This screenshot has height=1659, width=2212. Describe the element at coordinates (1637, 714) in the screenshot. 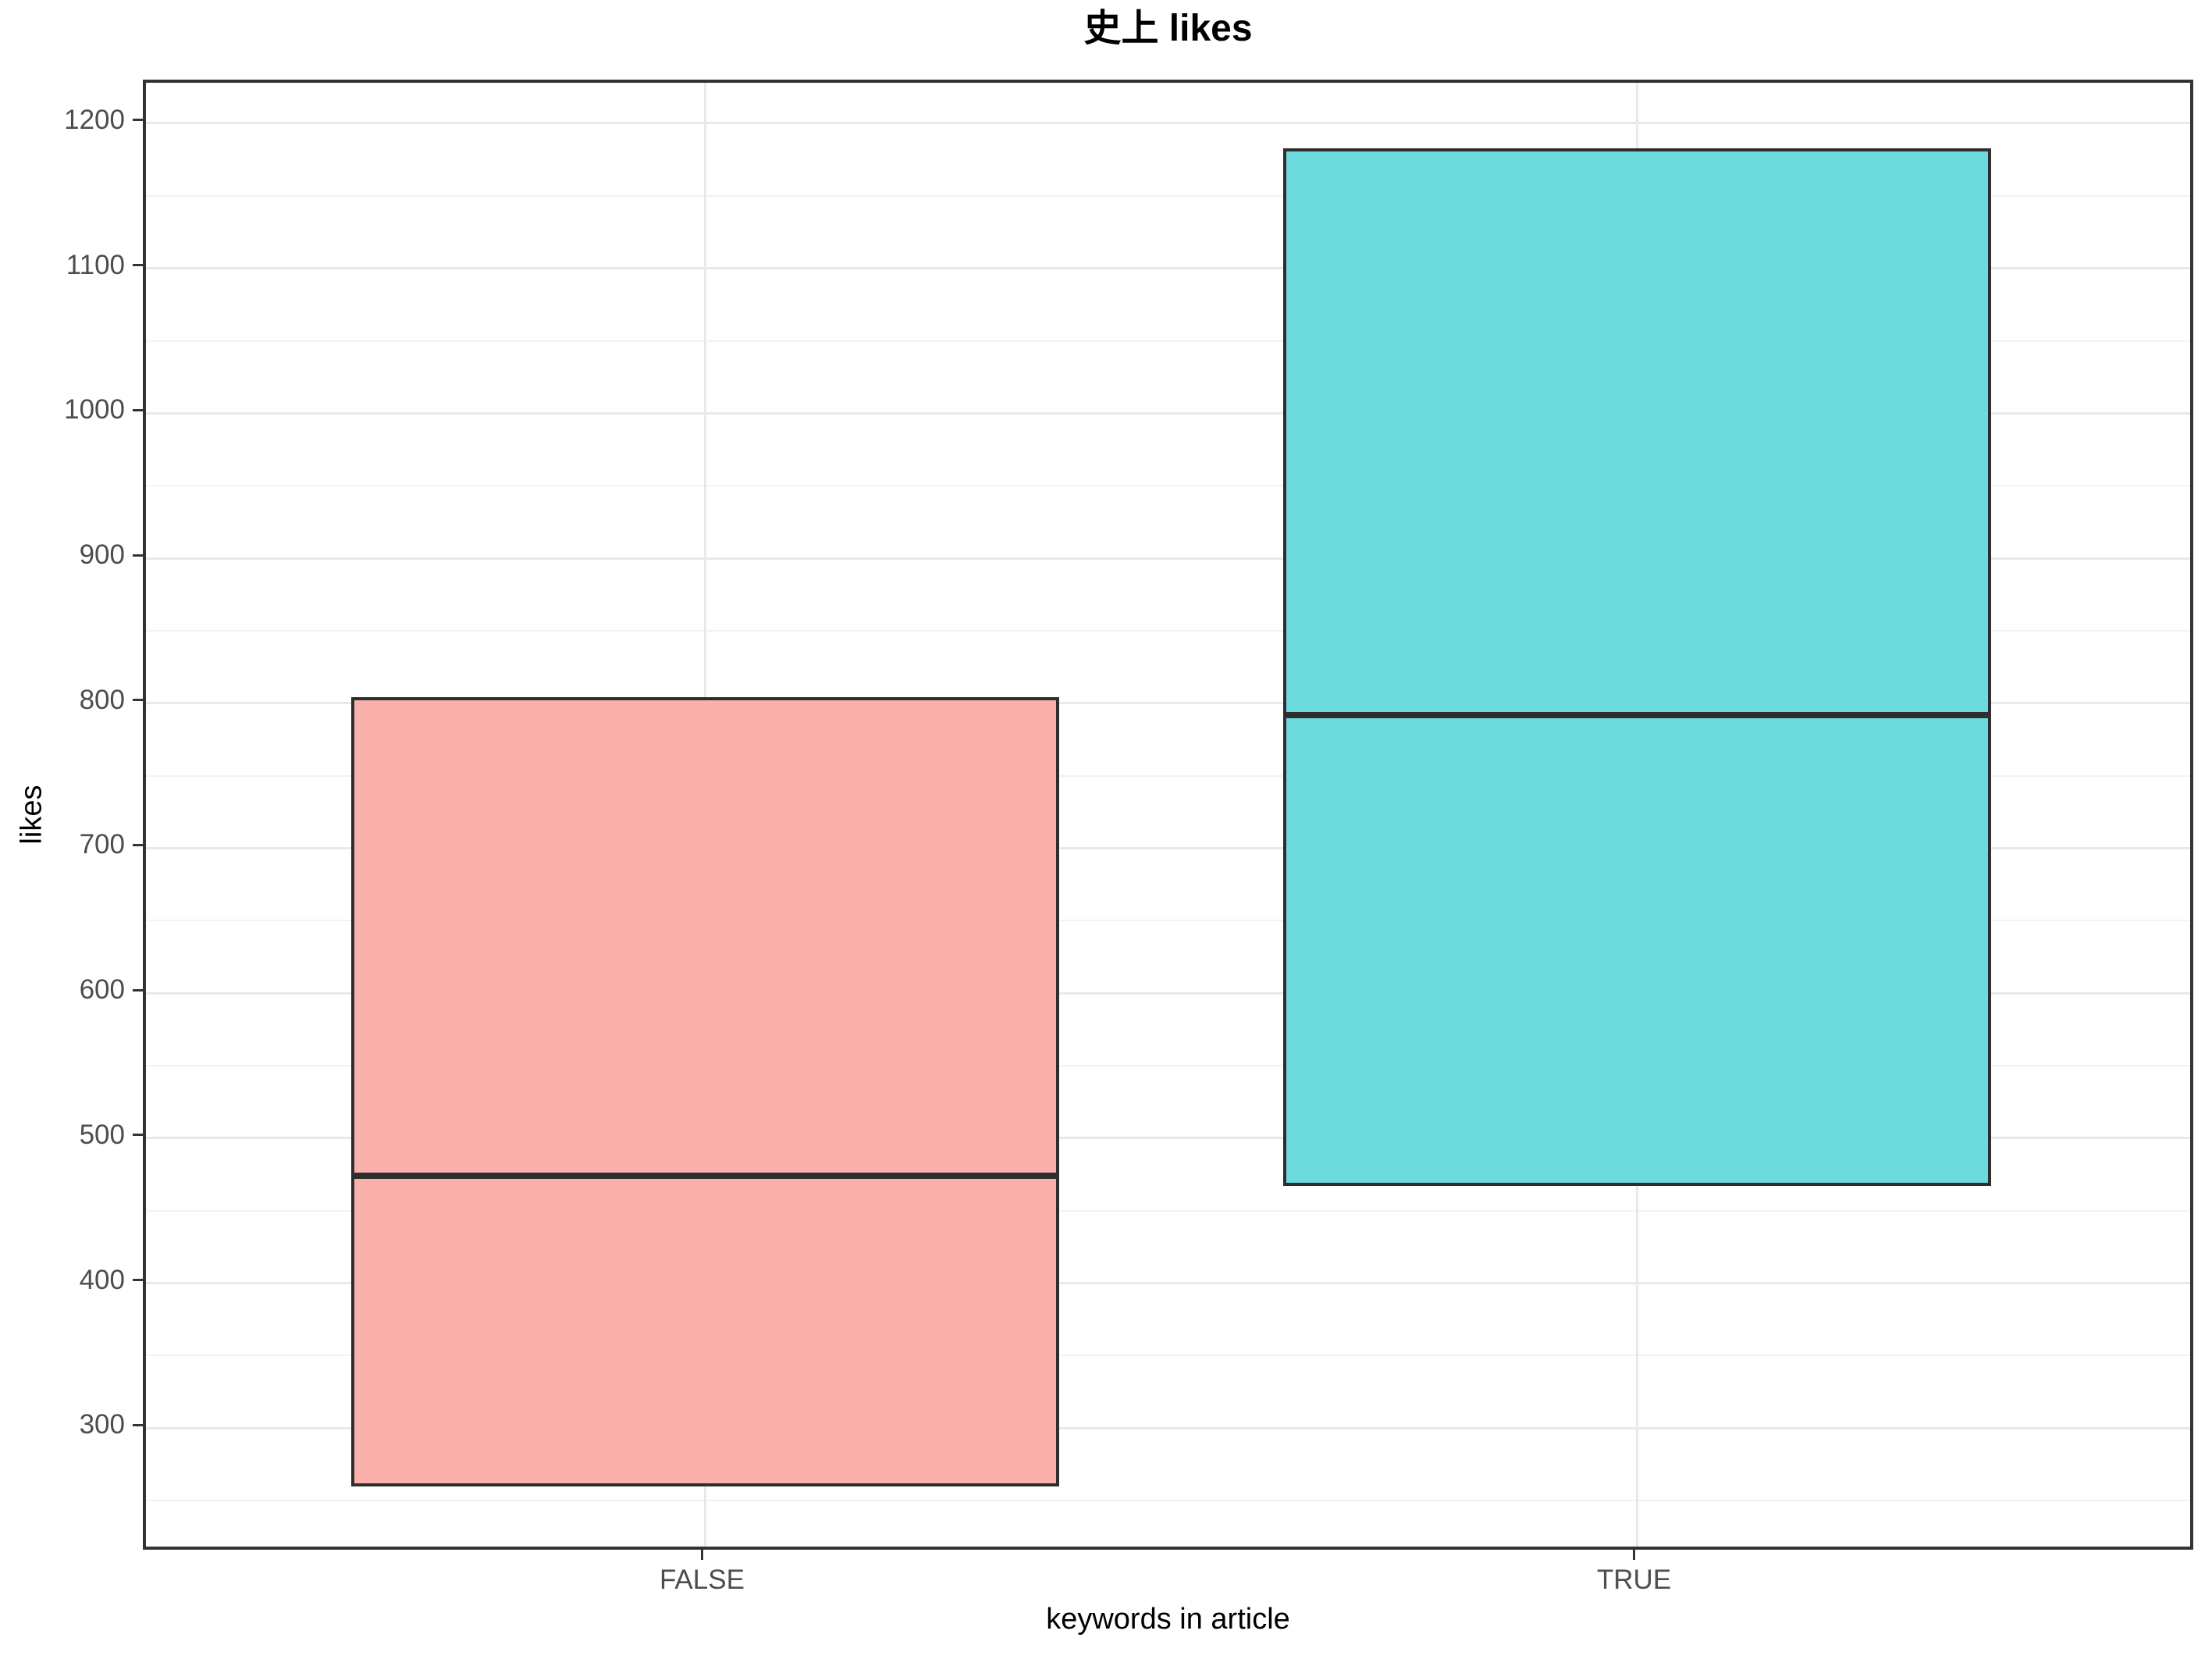

I see `median-line-true` at that location.